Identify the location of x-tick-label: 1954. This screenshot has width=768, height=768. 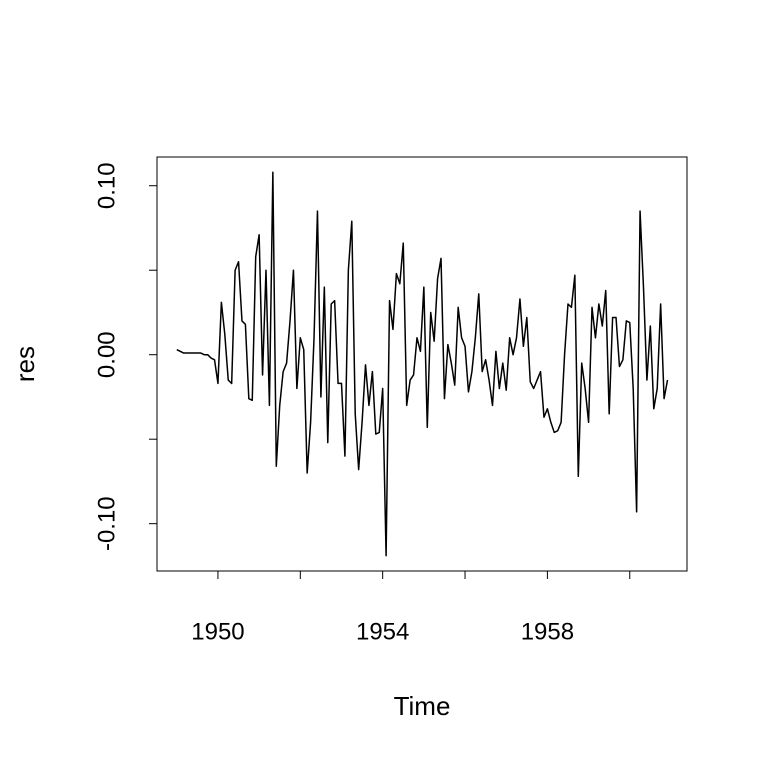
(382, 631).